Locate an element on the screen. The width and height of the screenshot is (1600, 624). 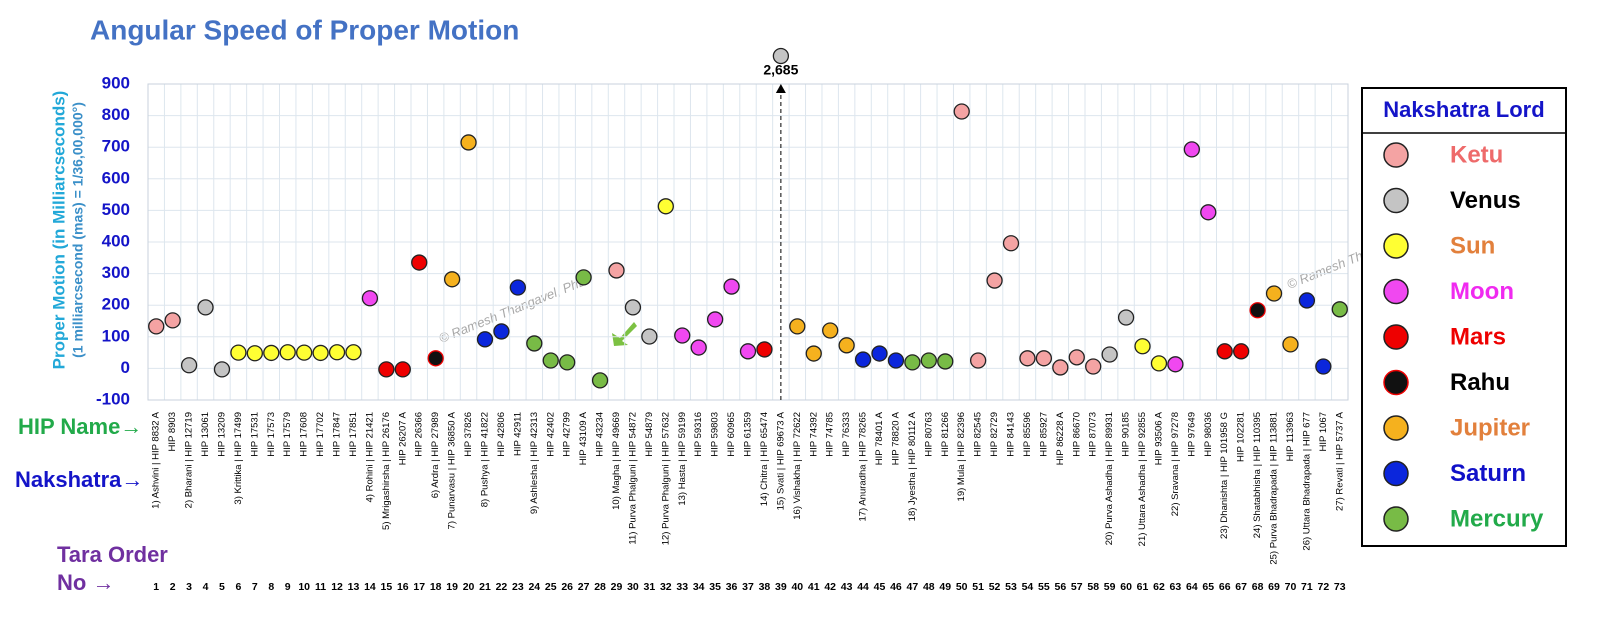
tara-number: 14 is located at coordinates (370, 587).